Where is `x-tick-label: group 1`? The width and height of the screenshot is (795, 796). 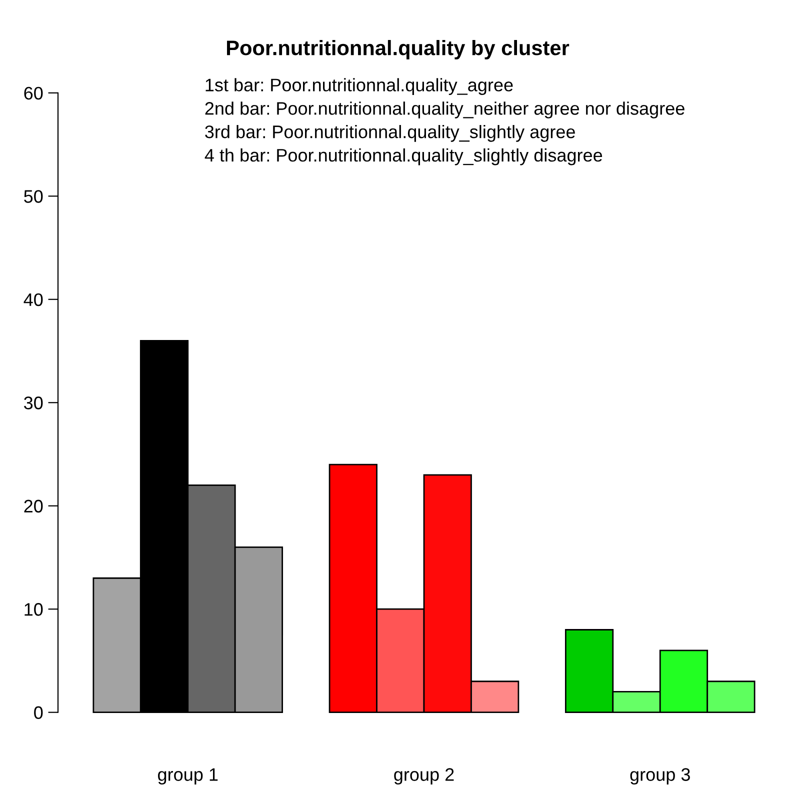
x-tick-label: group 1 is located at coordinates (188, 776).